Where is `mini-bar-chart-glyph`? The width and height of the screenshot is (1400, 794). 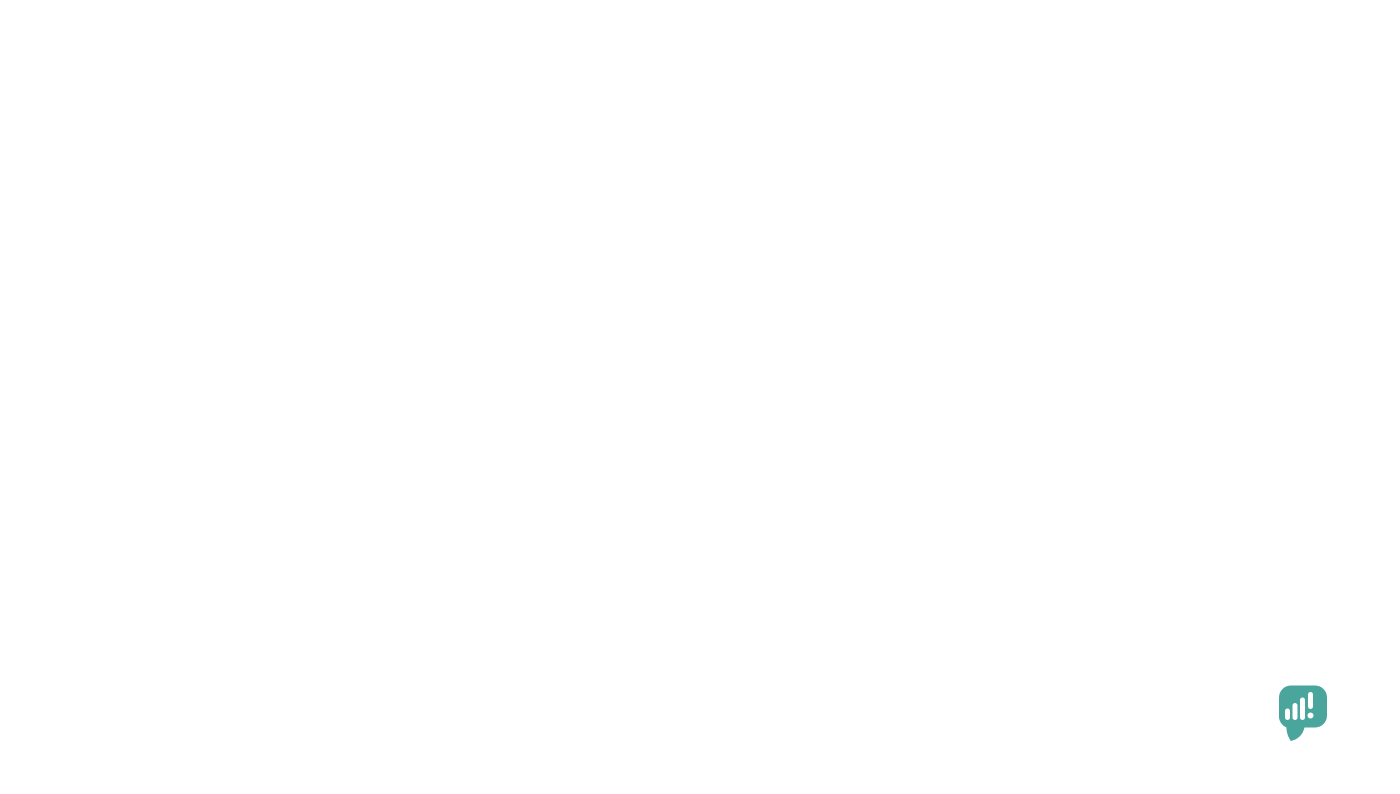 mini-bar-chart-glyph is located at coordinates (1299, 706).